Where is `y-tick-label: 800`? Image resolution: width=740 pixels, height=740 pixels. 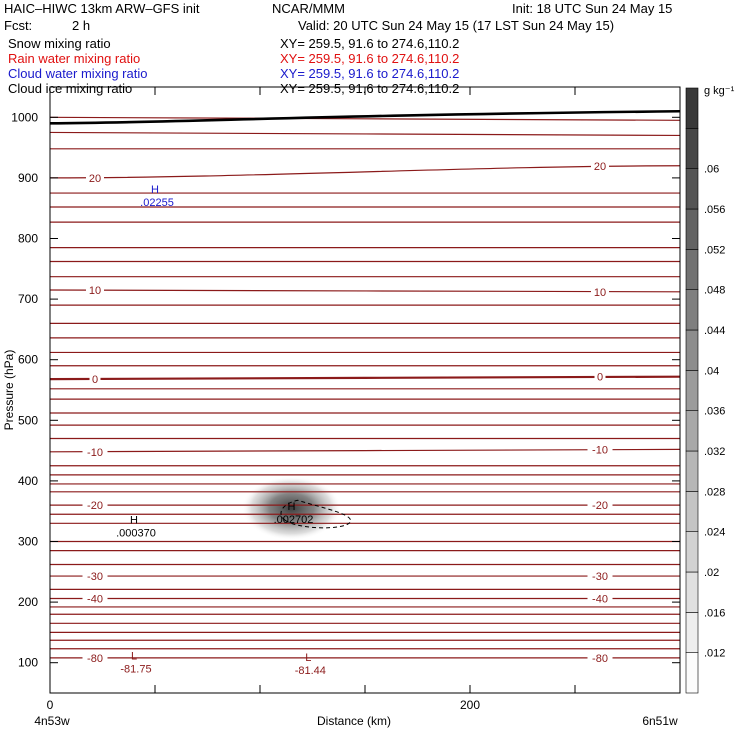 y-tick-label: 800 is located at coordinates (28, 239).